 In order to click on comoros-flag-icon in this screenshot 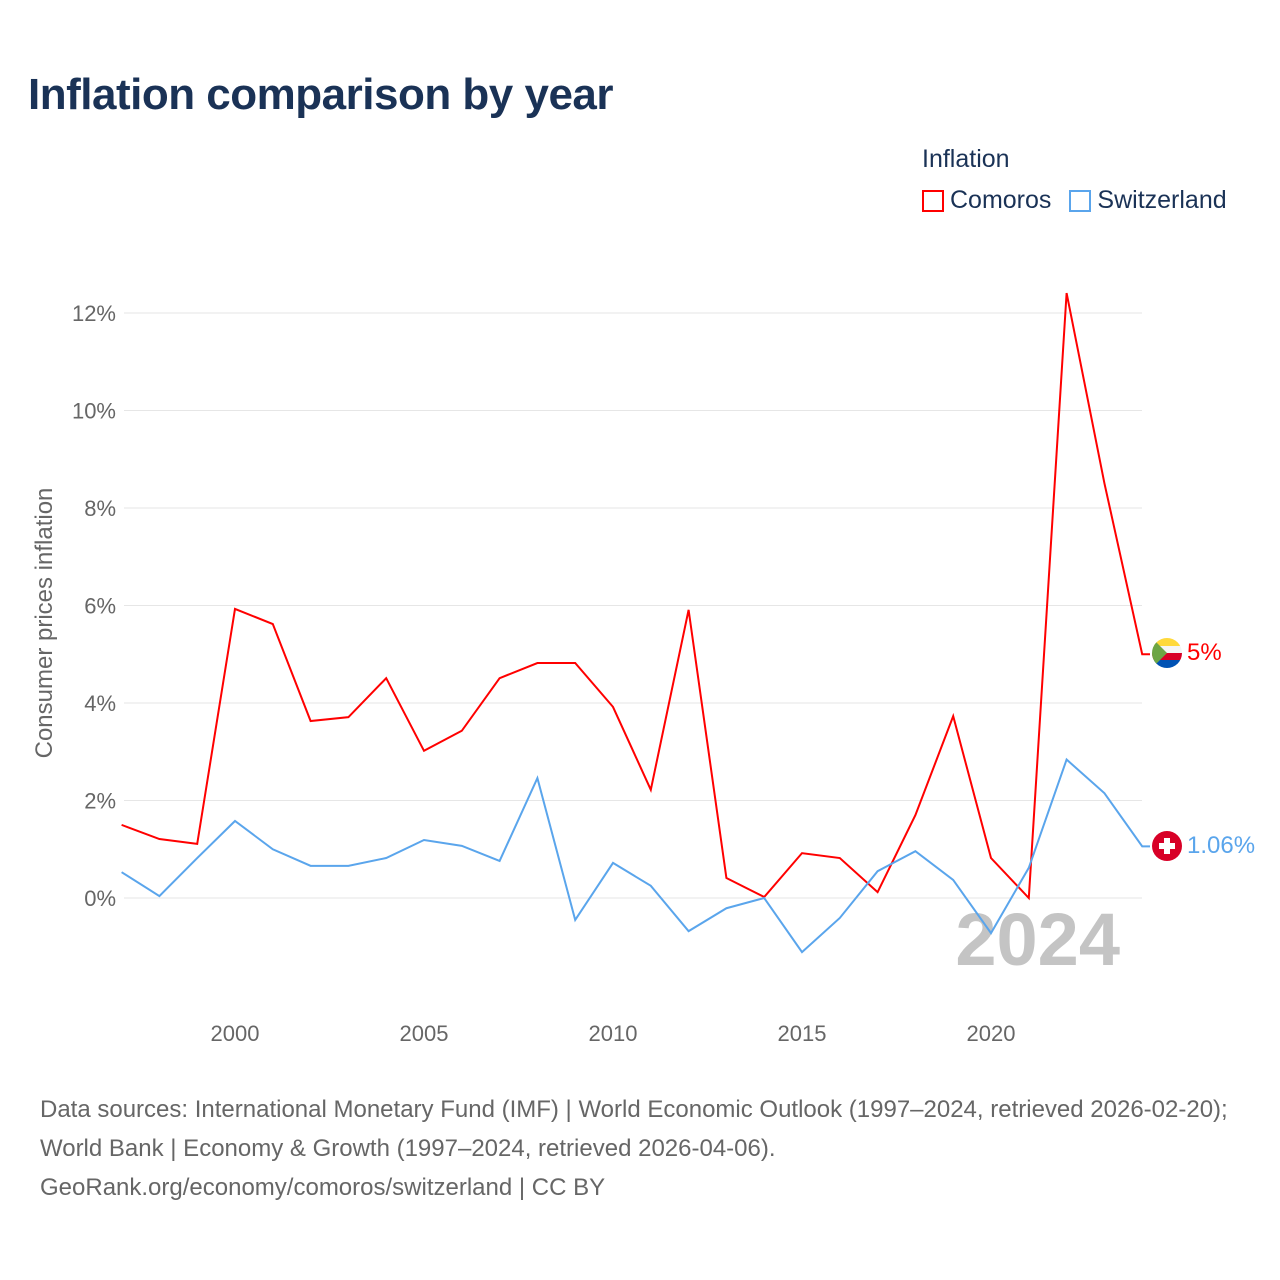, I will do `click(1167, 653)`.